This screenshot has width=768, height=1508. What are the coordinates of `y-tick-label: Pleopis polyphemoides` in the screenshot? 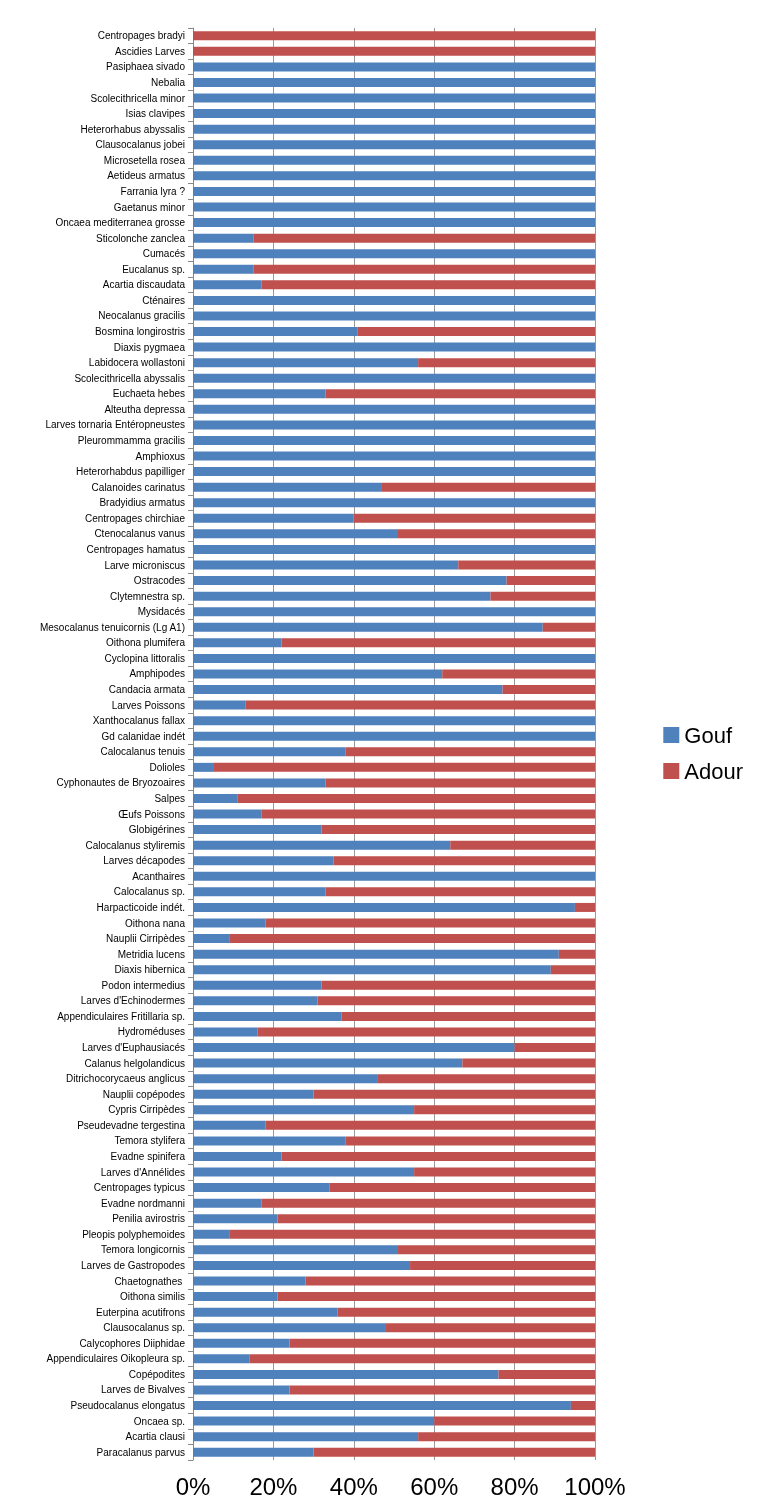 It's located at (133, 1234).